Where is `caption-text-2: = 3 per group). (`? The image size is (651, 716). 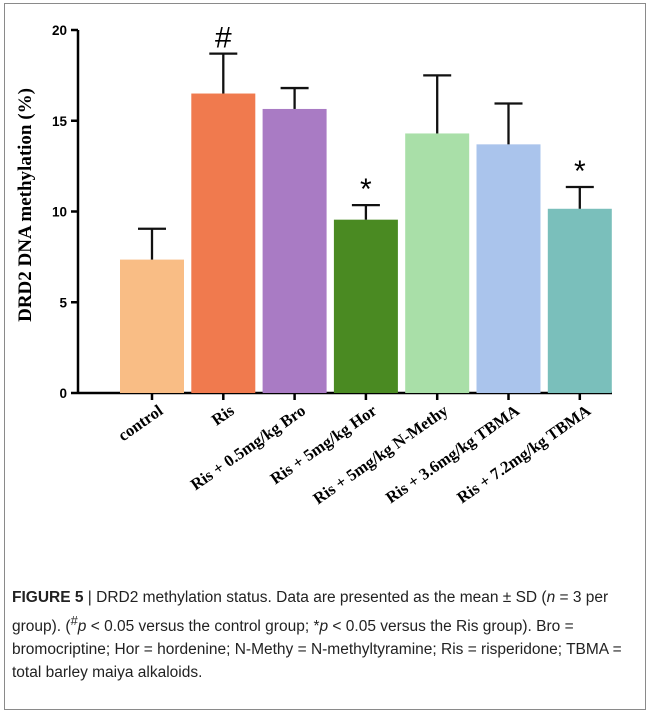 caption-text-2: = 3 per group). ( is located at coordinates (310, 612).